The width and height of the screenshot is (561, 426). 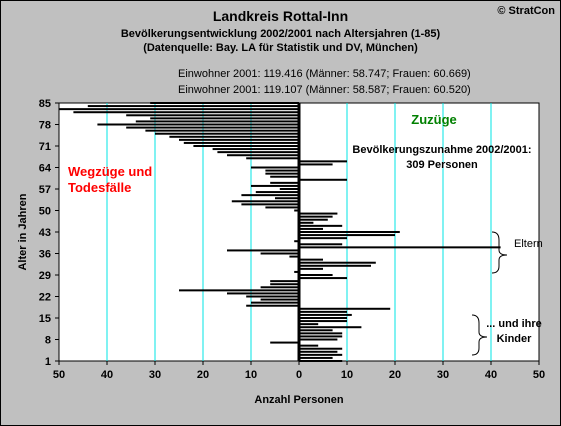 I want to click on copyright-credit: © StratCon, so click(x=526, y=11).